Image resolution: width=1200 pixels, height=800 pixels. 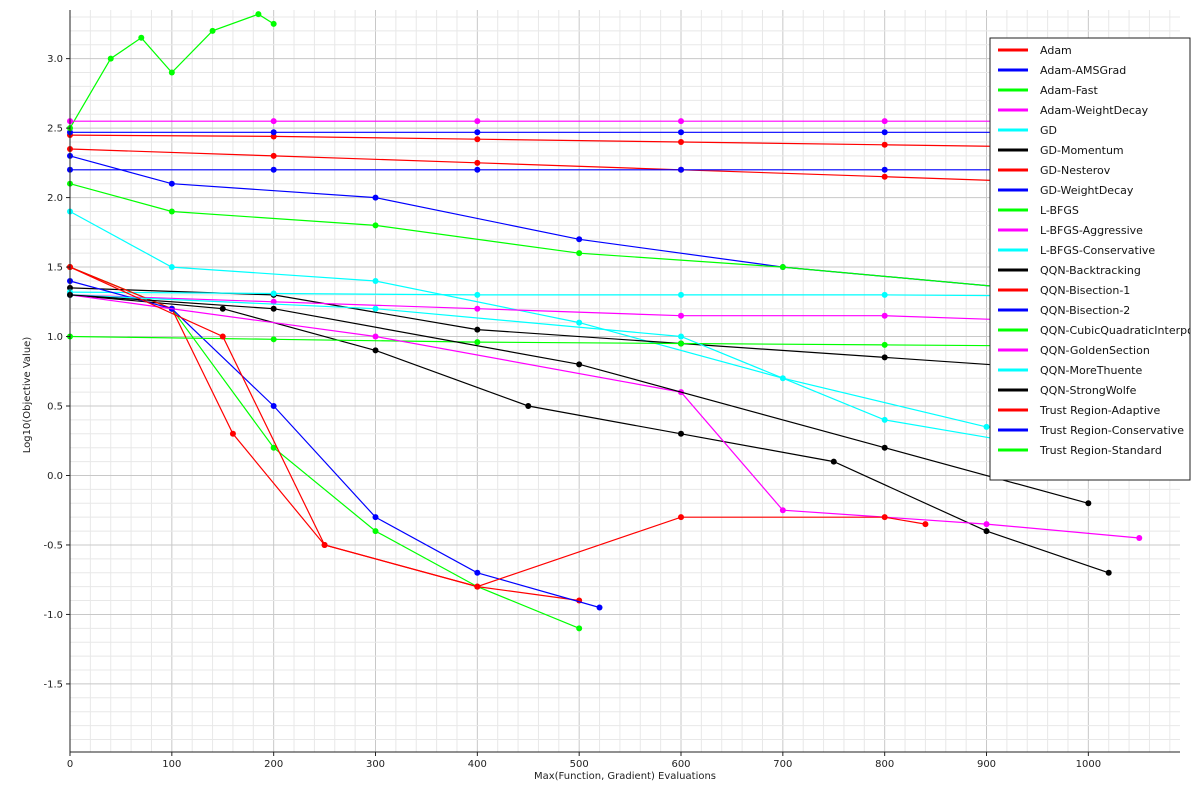 I want to click on y-tick-label: -0.5, so click(x=53, y=545).